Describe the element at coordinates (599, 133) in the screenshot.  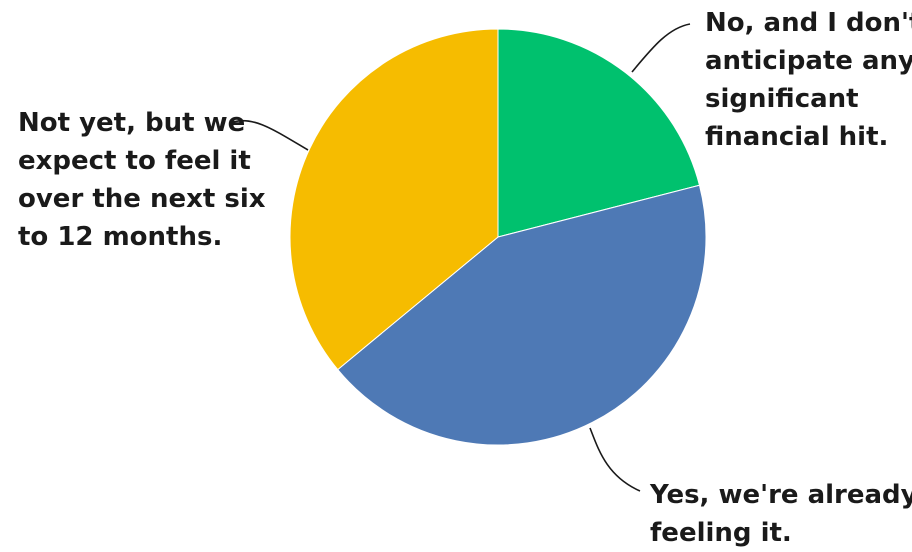
I see `pie-slice-no-financial-hit` at that location.